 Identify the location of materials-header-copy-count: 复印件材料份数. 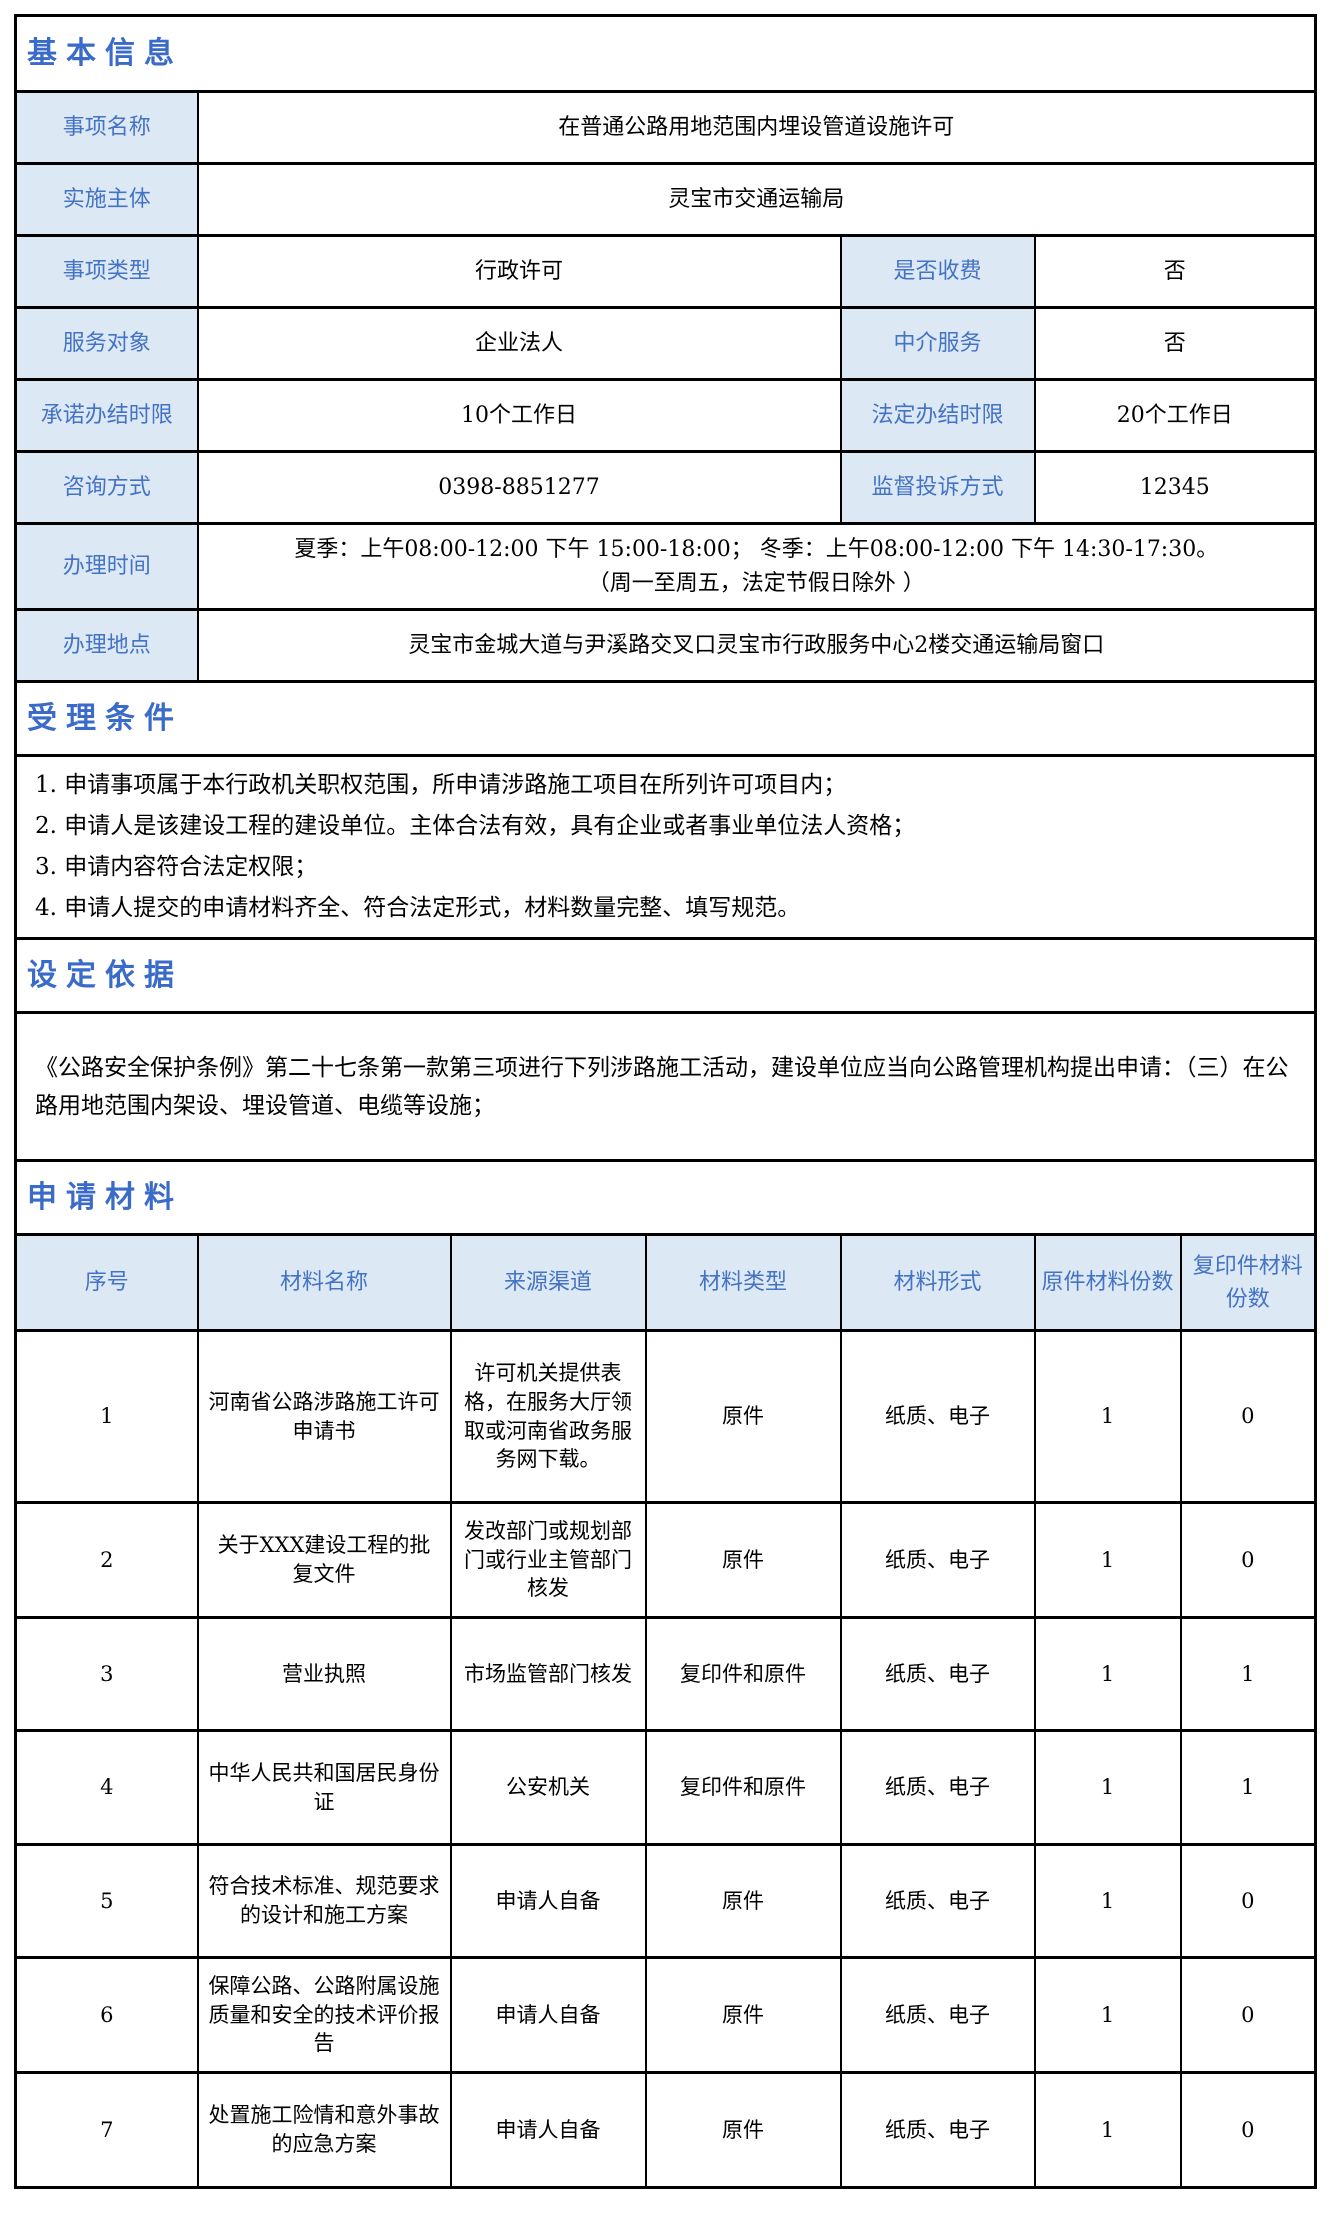
(1248, 1282).